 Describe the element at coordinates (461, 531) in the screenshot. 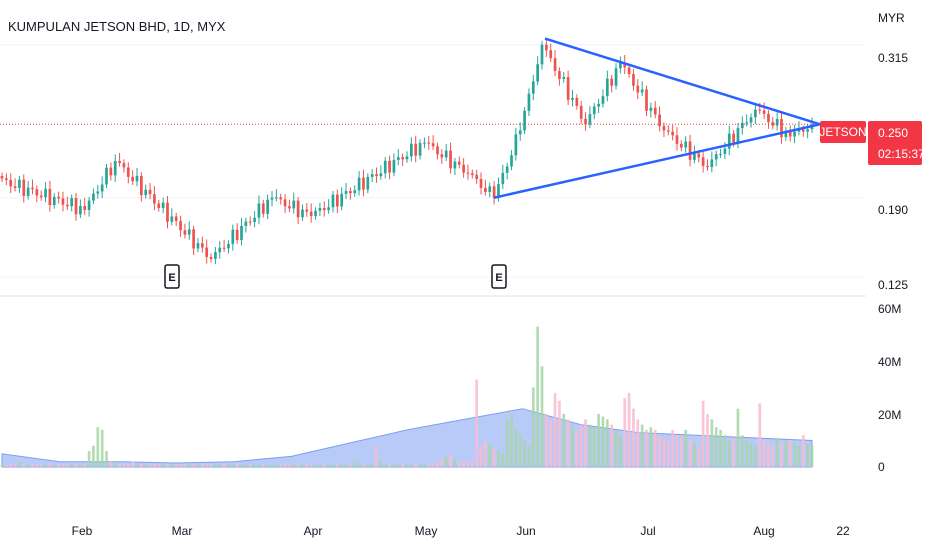

I see `time-axis: Feb Mar Apr May Jun Jul Aug 22` at that location.